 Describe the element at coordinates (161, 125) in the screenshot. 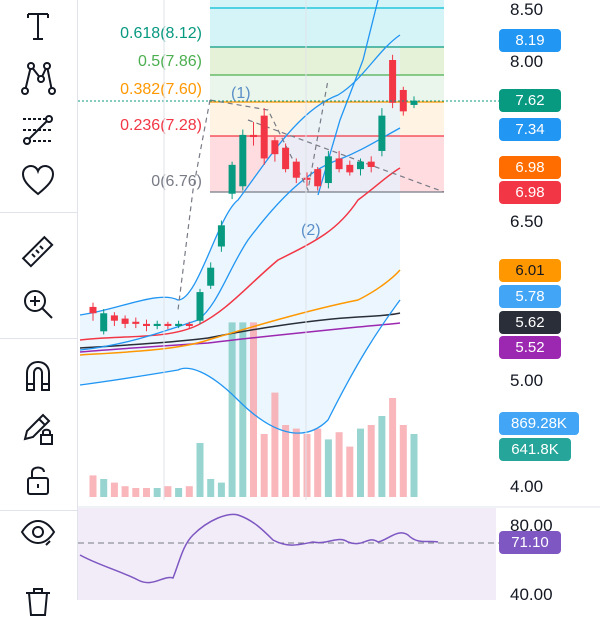

I see `fib-label-236: 0.236(7.28)` at that location.